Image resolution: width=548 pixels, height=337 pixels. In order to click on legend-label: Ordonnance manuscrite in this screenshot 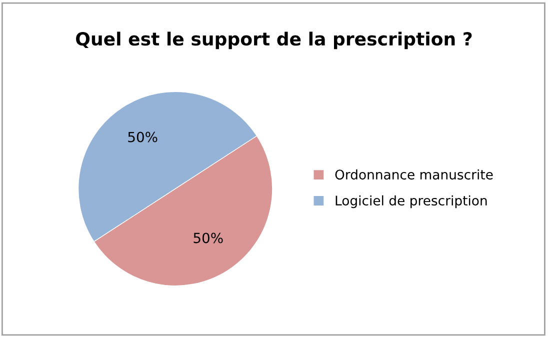, I will do `click(414, 174)`.